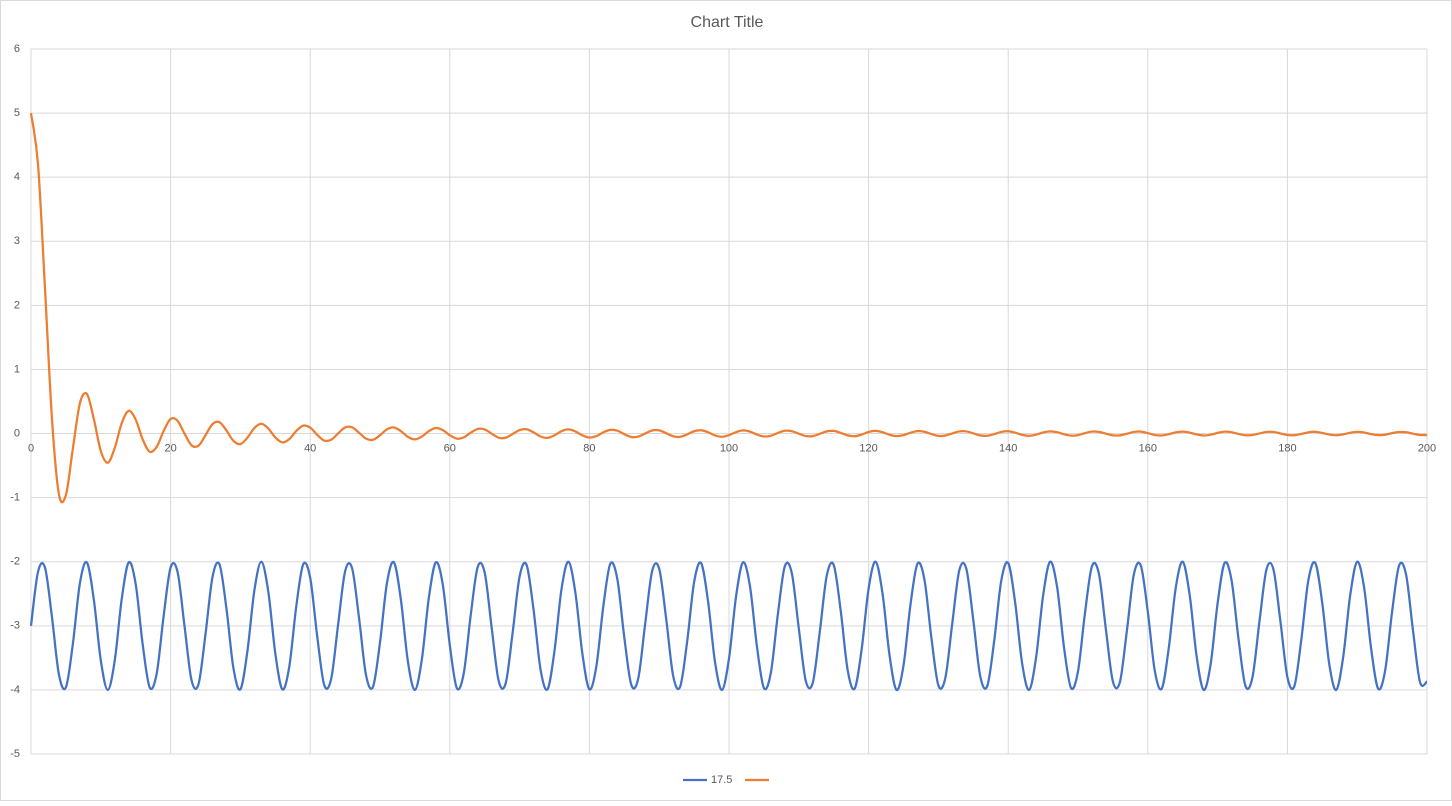  I want to click on x-tick-label: 180, so click(1287, 448).